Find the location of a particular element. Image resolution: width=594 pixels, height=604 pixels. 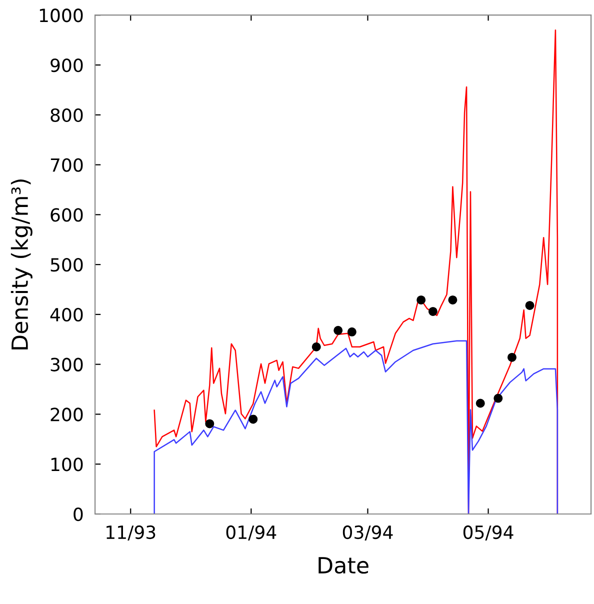

x-tick-label: 01/94 is located at coordinates (251, 533).